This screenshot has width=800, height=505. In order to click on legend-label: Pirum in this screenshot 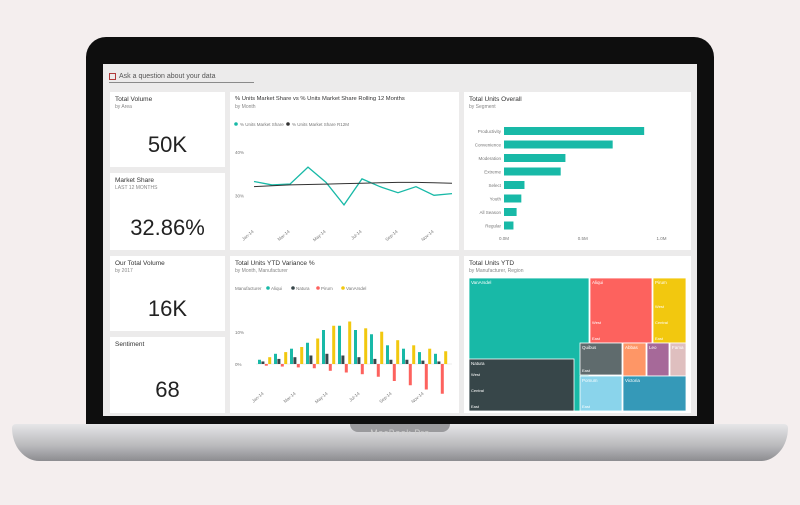, I will do `click(327, 288)`.